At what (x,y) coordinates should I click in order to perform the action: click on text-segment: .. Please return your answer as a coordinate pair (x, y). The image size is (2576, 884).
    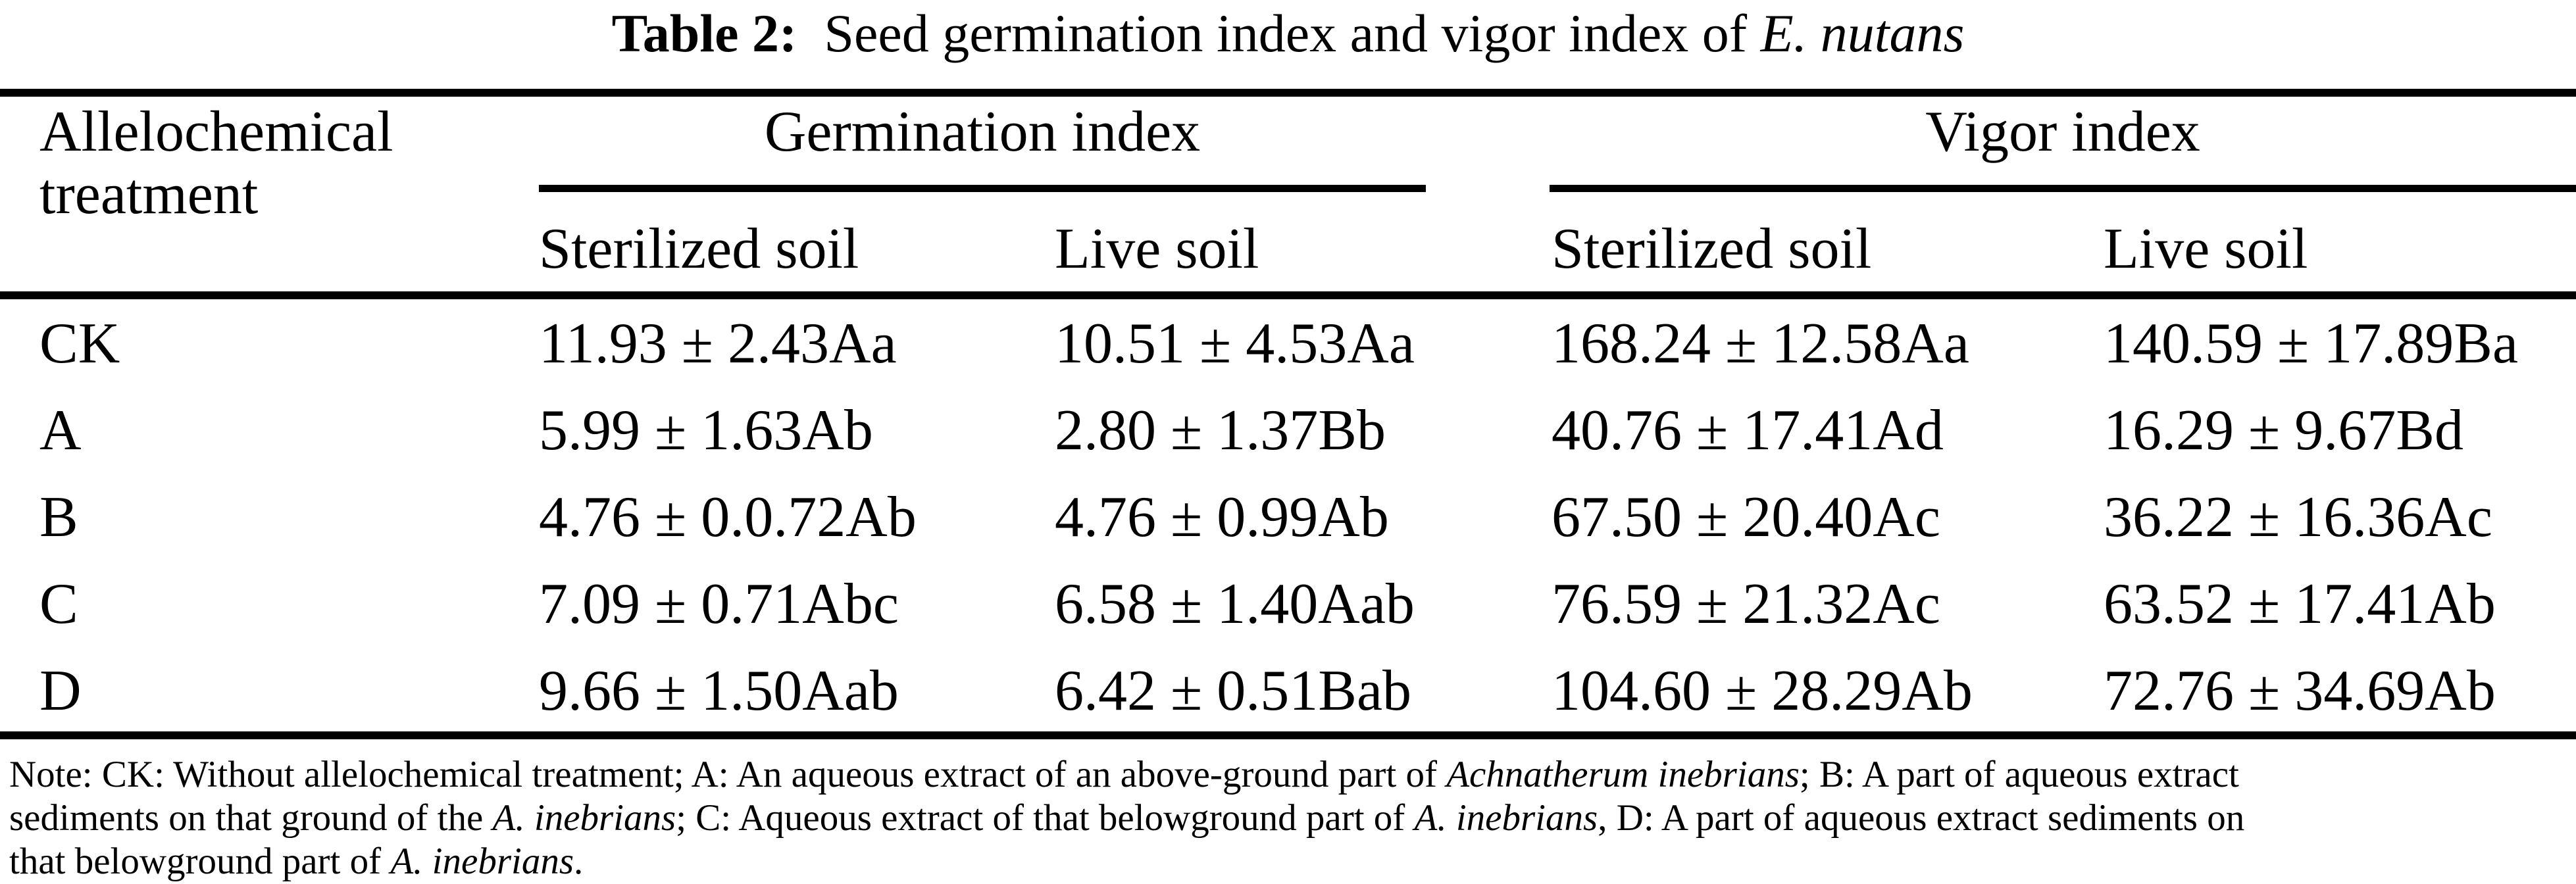
    Looking at the image, I should click on (579, 861).